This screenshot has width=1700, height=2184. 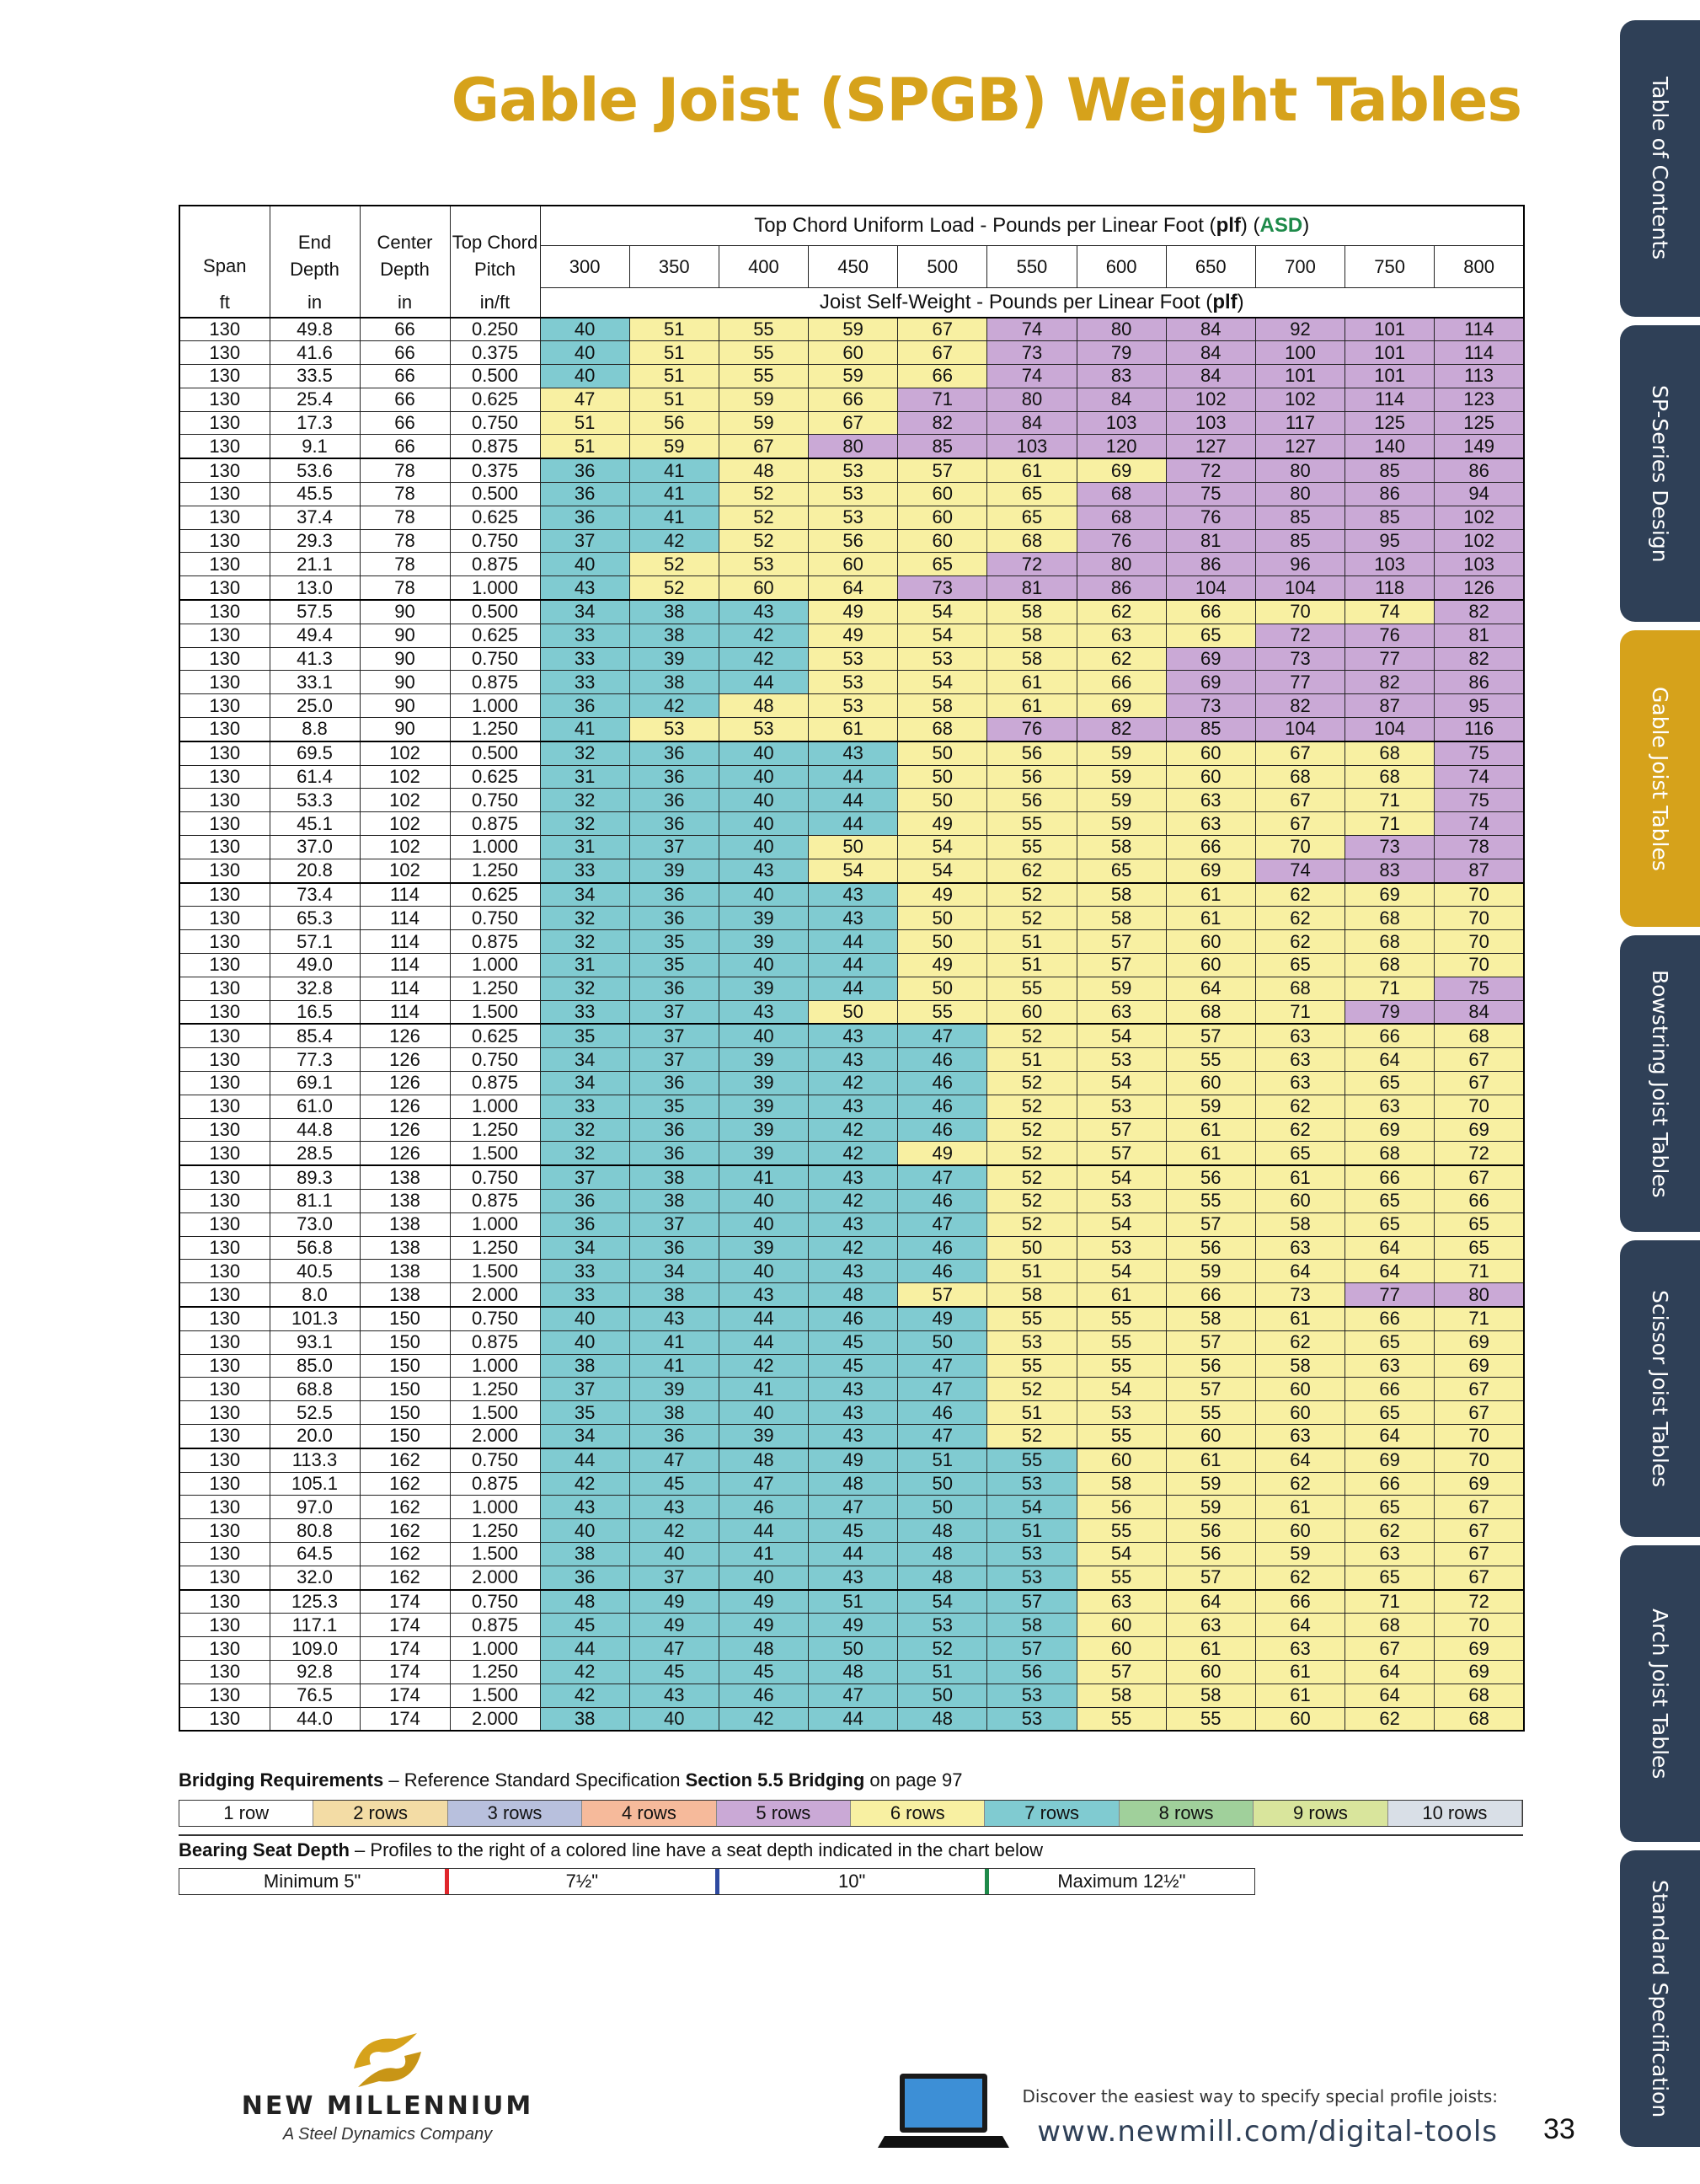 I want to click on cell: 69.1, so click(x=315, y=1083).